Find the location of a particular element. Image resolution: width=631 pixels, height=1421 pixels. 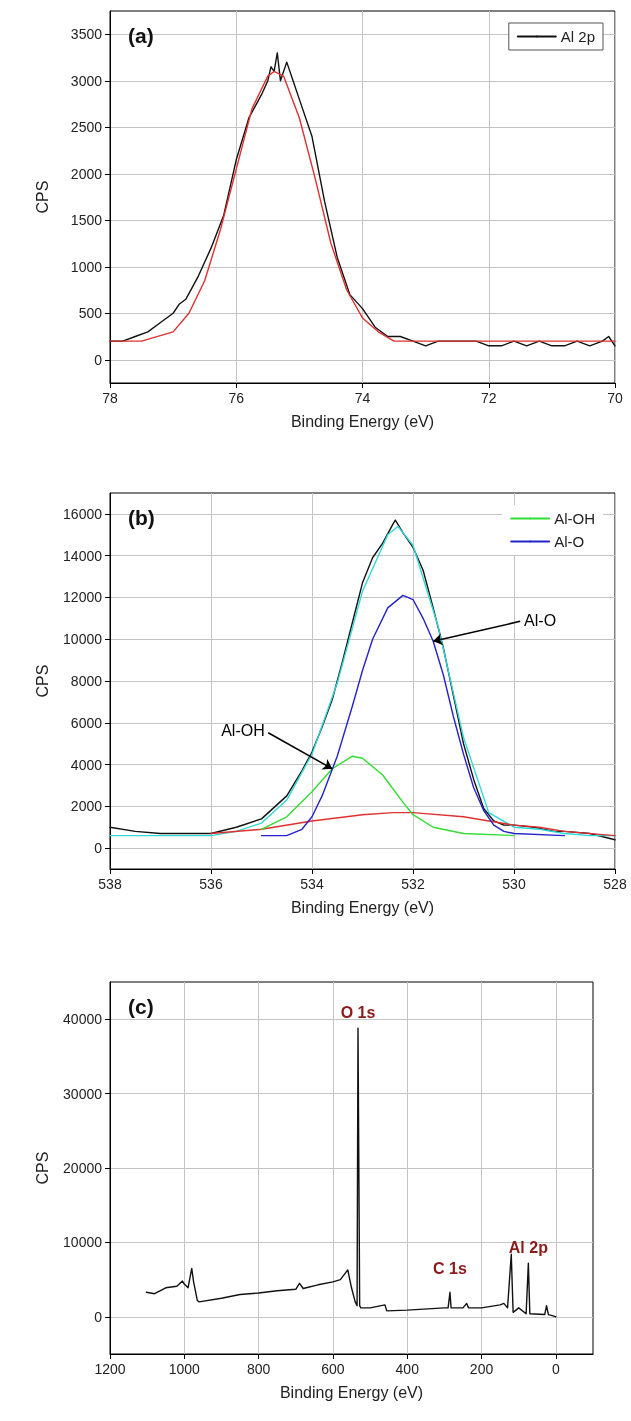

legend-label: Al-OH is located at coordinates (575, 518).